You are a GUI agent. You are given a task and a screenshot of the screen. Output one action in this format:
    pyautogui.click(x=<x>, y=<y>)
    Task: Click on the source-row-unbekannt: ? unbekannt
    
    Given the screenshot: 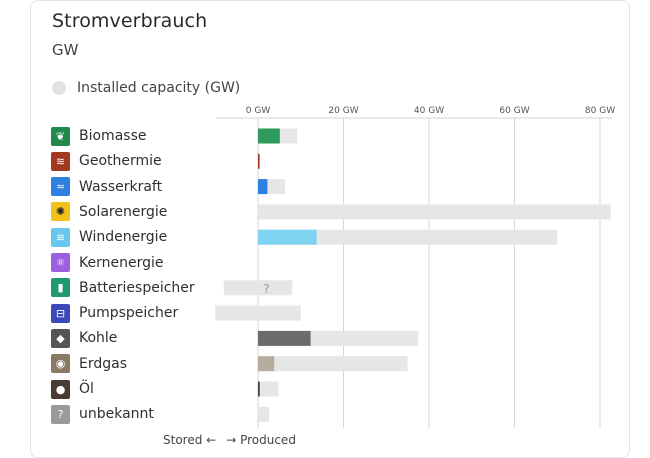 What is the action you would take?
    pyautogui.click(x=102, y=414)
    